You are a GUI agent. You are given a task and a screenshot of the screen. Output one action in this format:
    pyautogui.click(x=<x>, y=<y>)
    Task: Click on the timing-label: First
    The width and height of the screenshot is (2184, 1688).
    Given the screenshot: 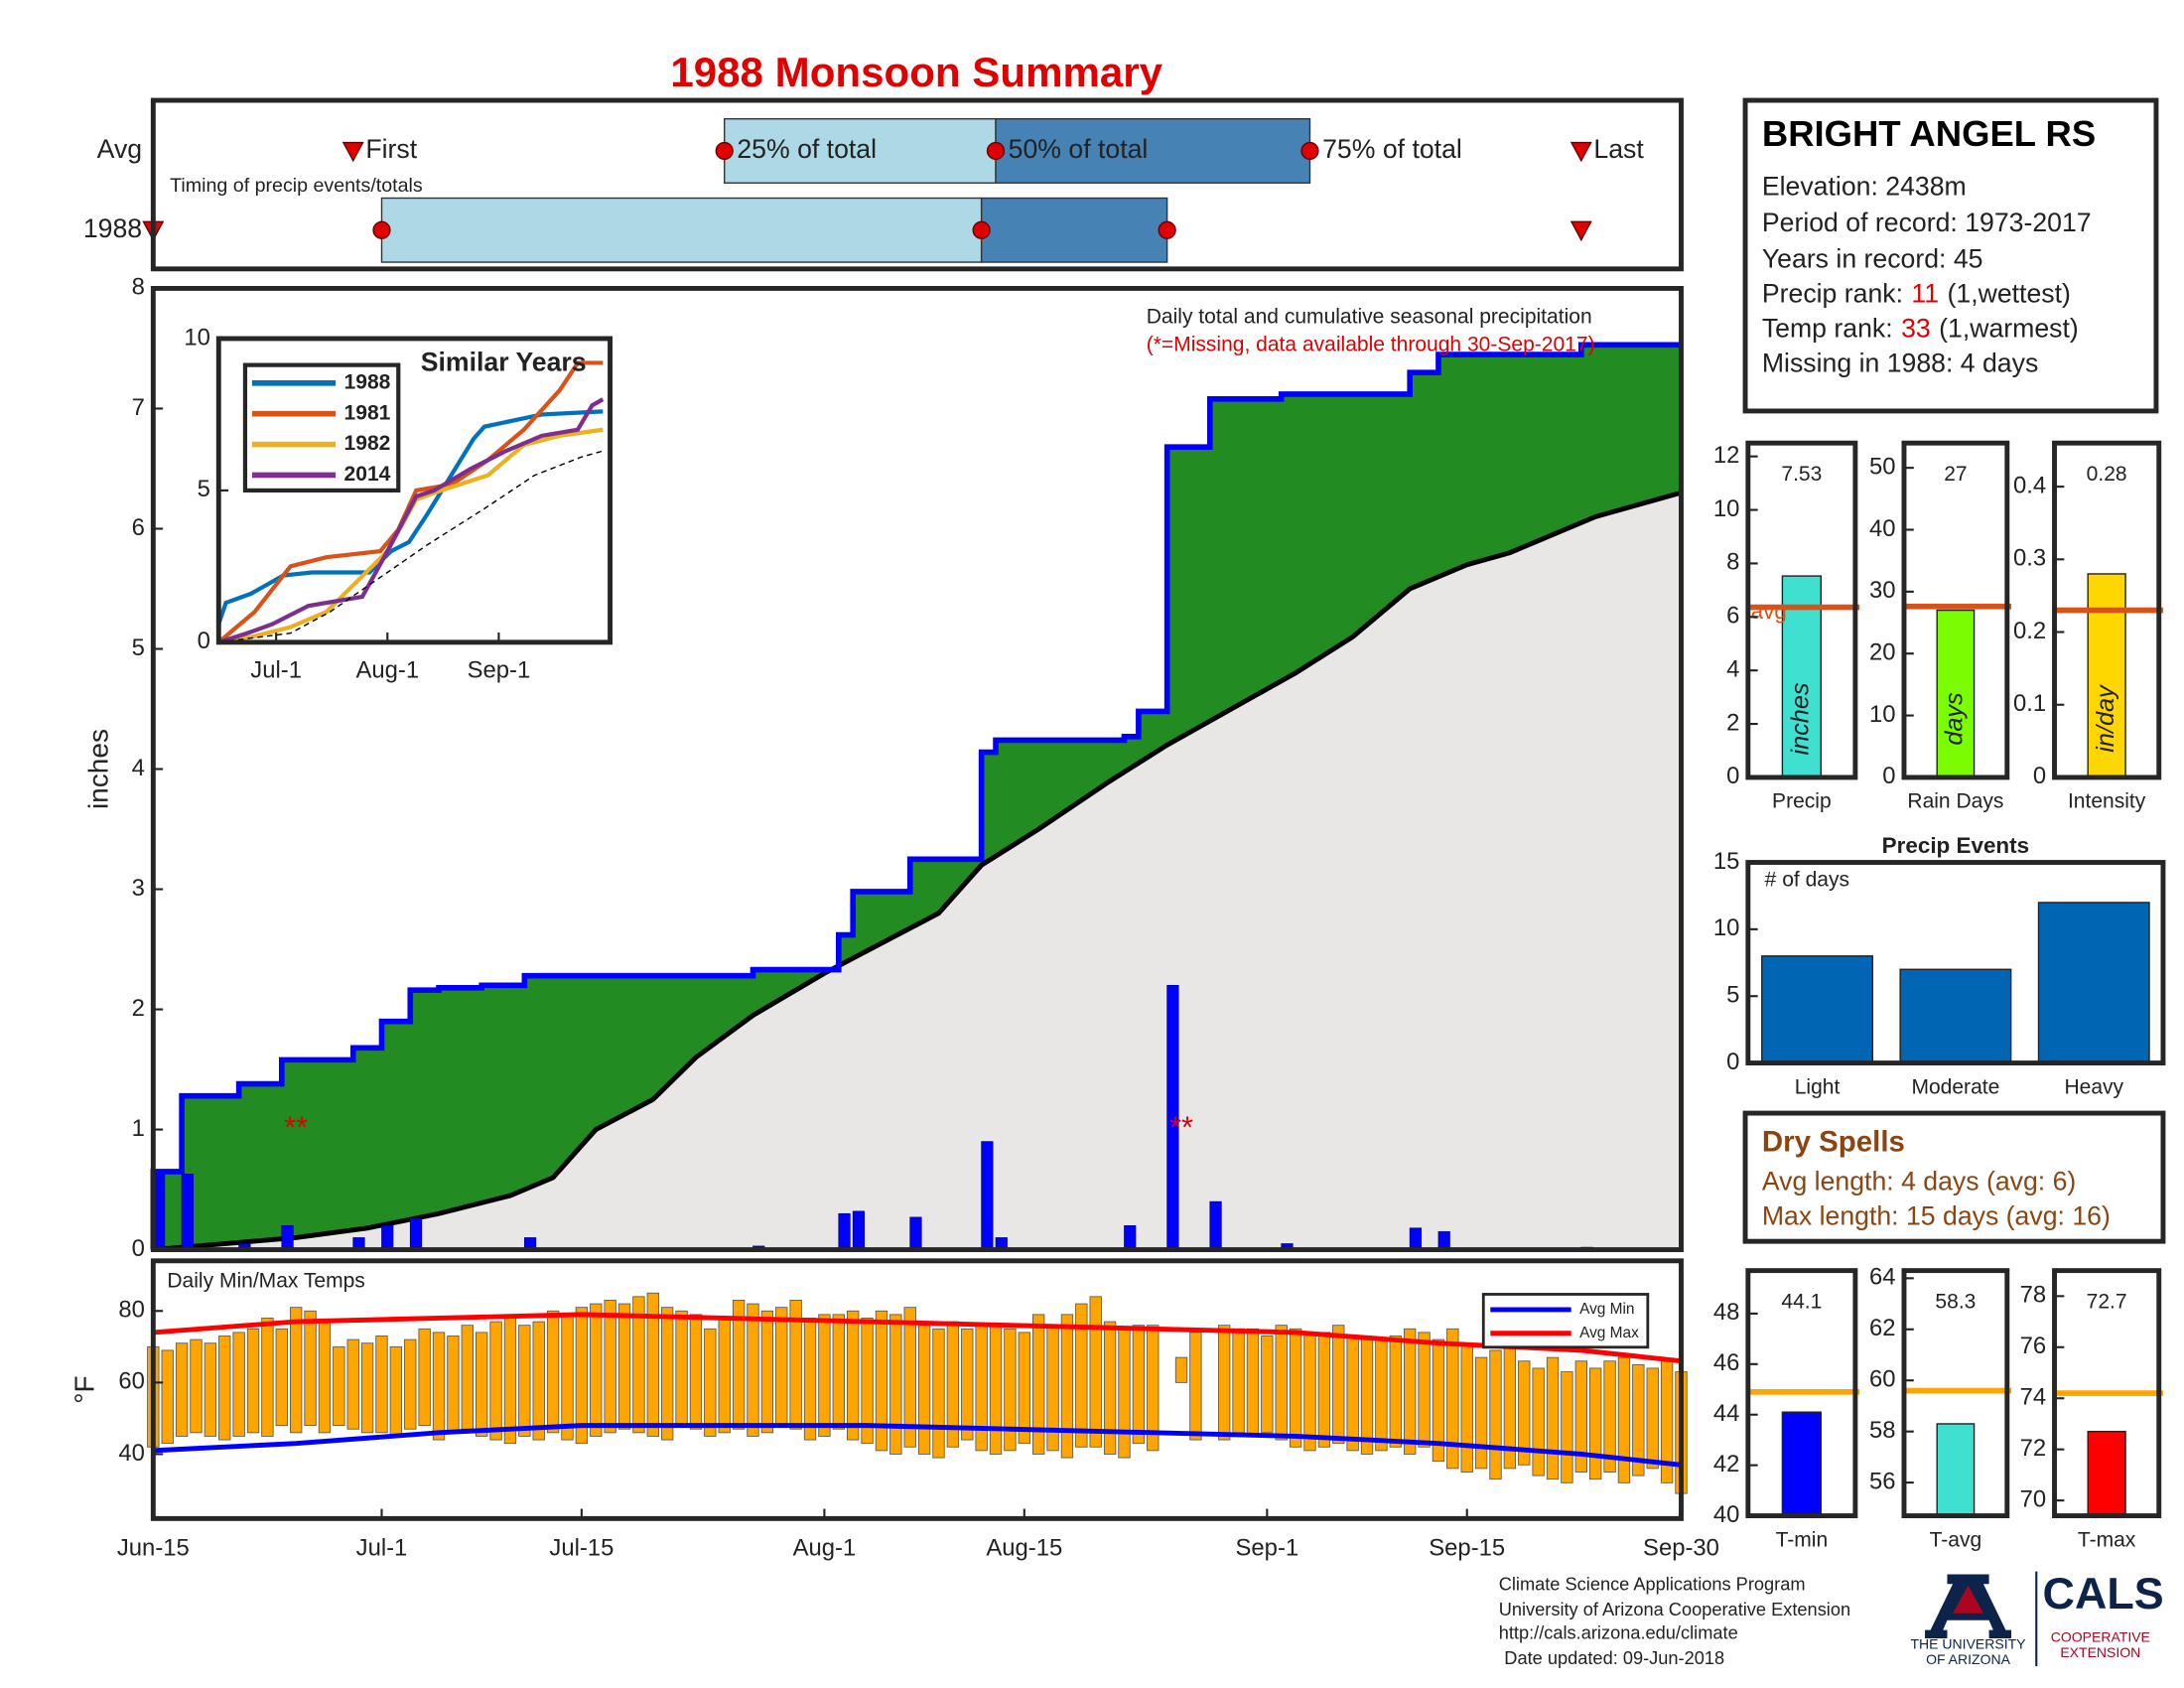 What is the action you would take?
    pyautogui.click(x=391, y=149)
    